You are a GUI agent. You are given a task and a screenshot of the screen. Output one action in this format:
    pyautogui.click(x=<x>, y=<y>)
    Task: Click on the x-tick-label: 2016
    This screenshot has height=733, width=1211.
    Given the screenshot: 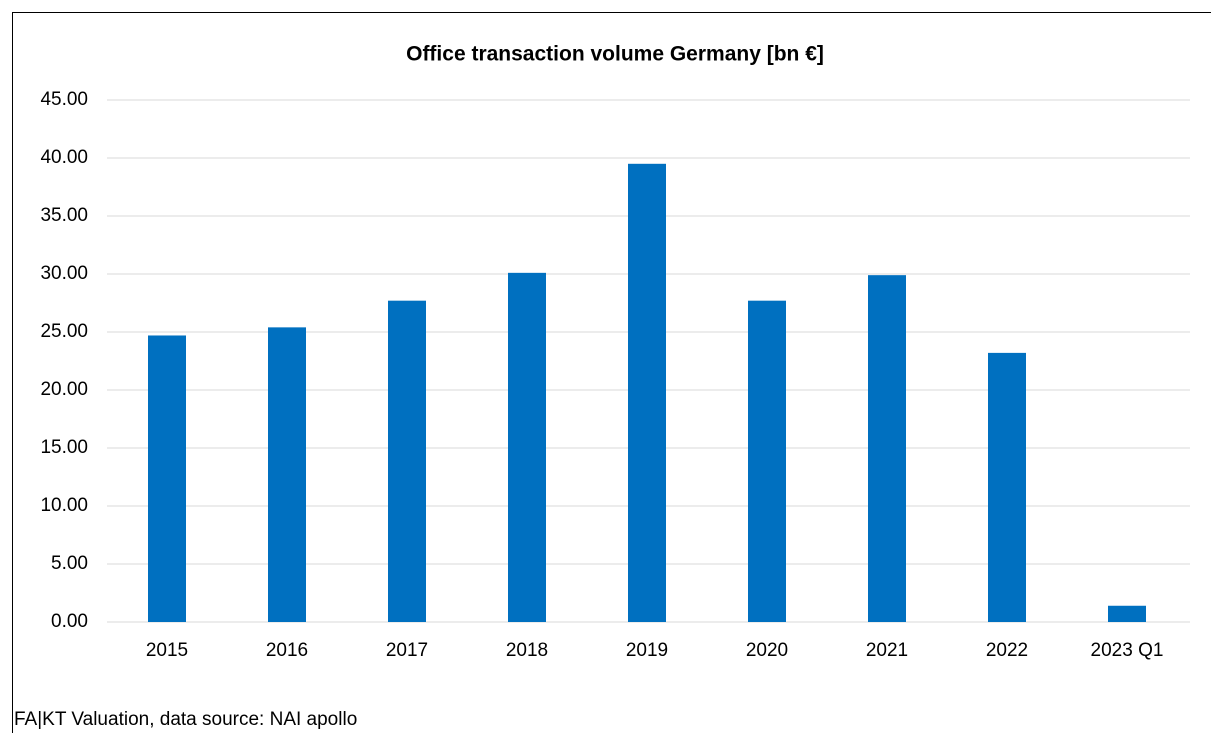 What is the action you would take?
    pyautogui.click(x=287, y=650)
    